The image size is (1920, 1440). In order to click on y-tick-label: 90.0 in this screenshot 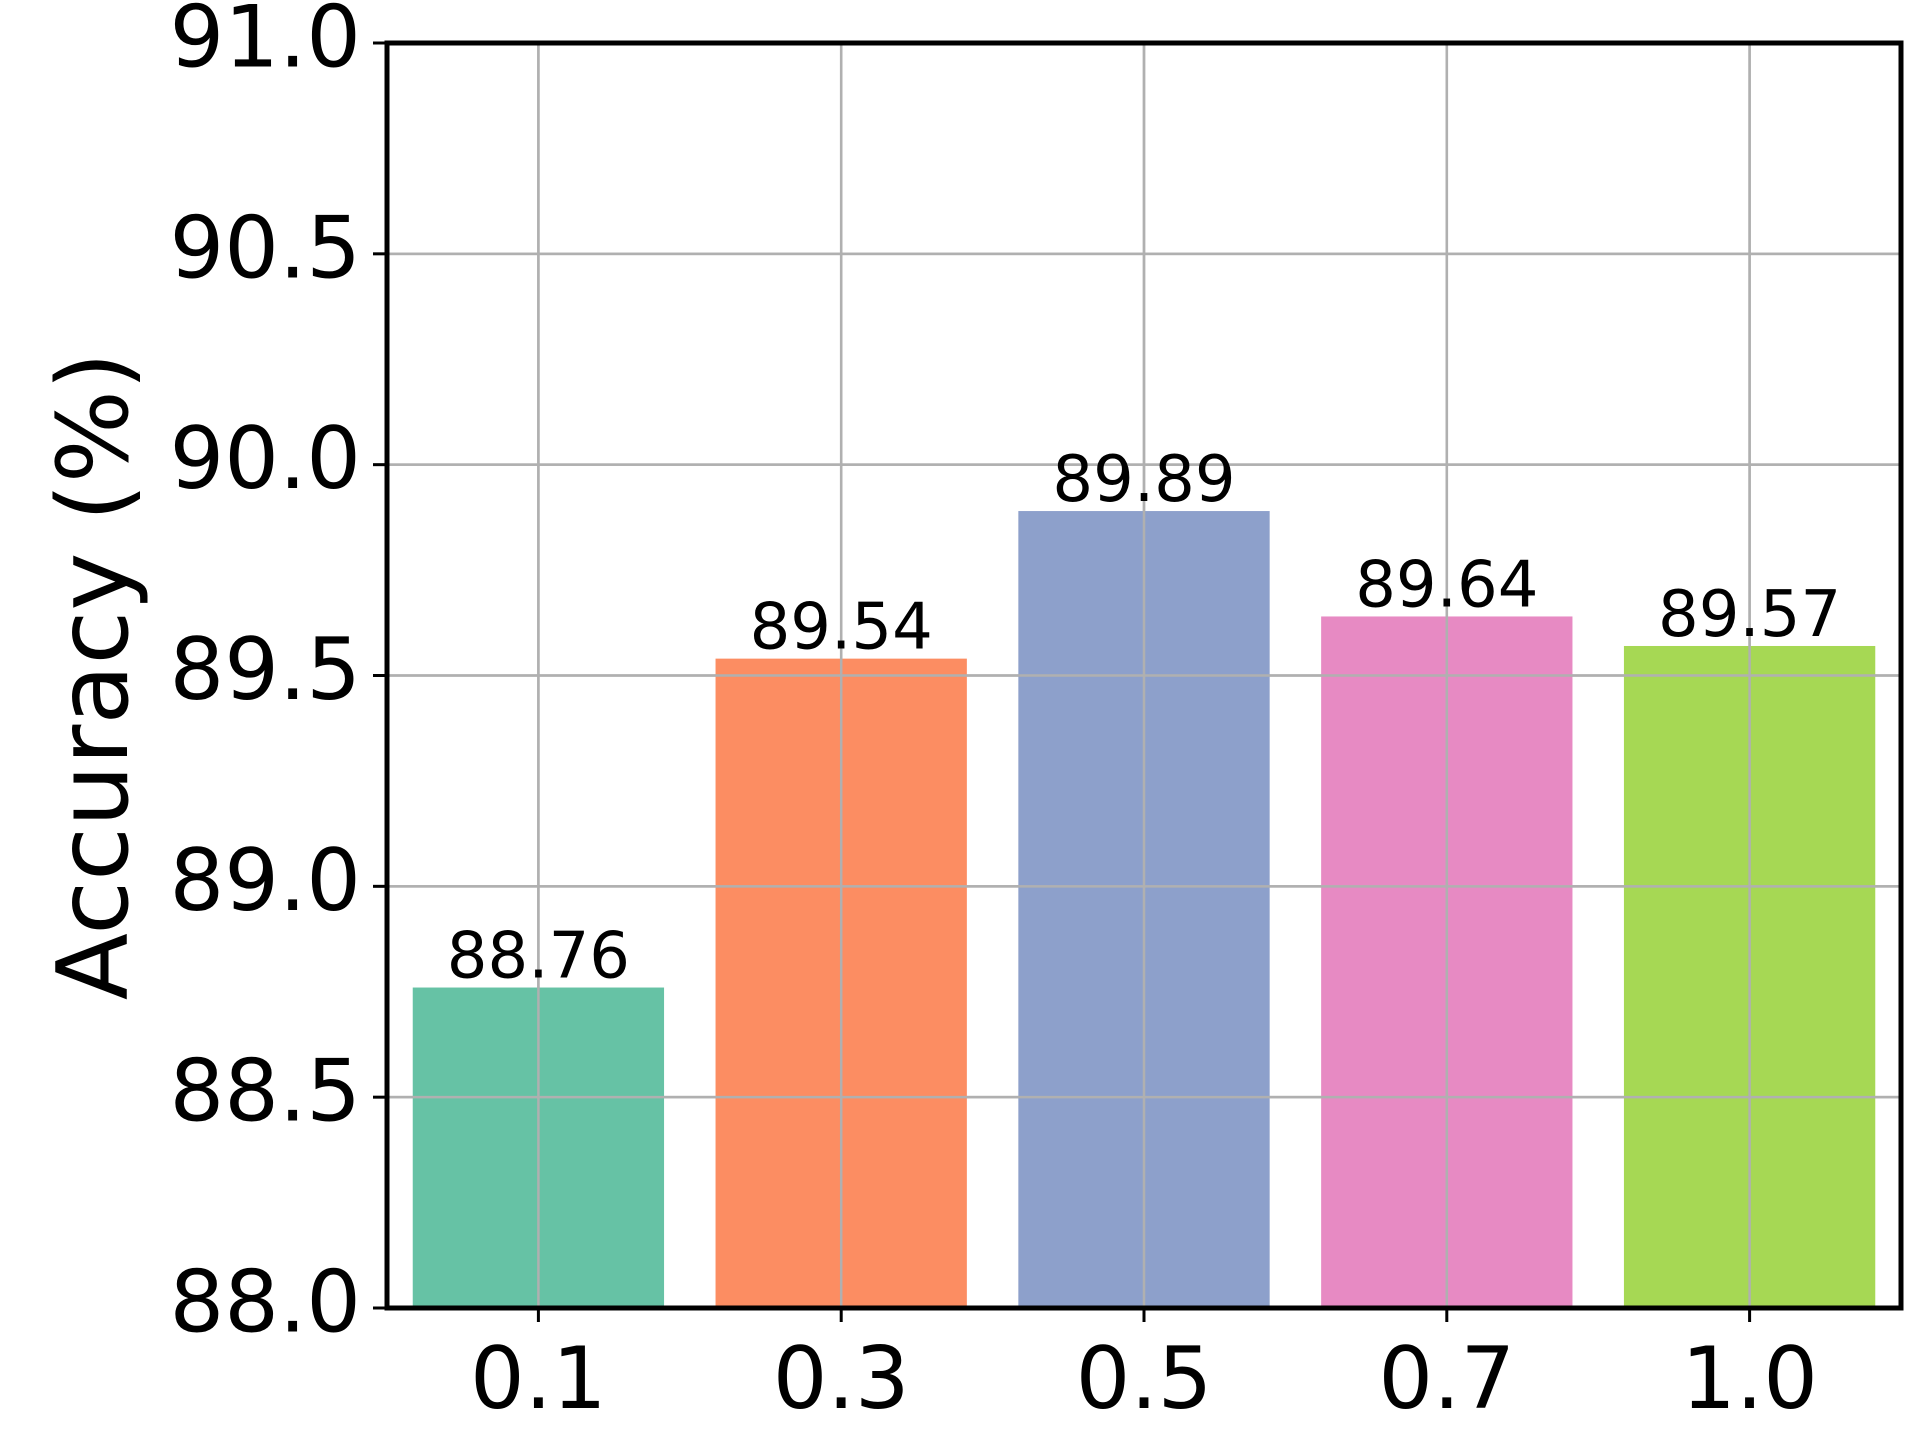, I will do `click(265, 459)`.